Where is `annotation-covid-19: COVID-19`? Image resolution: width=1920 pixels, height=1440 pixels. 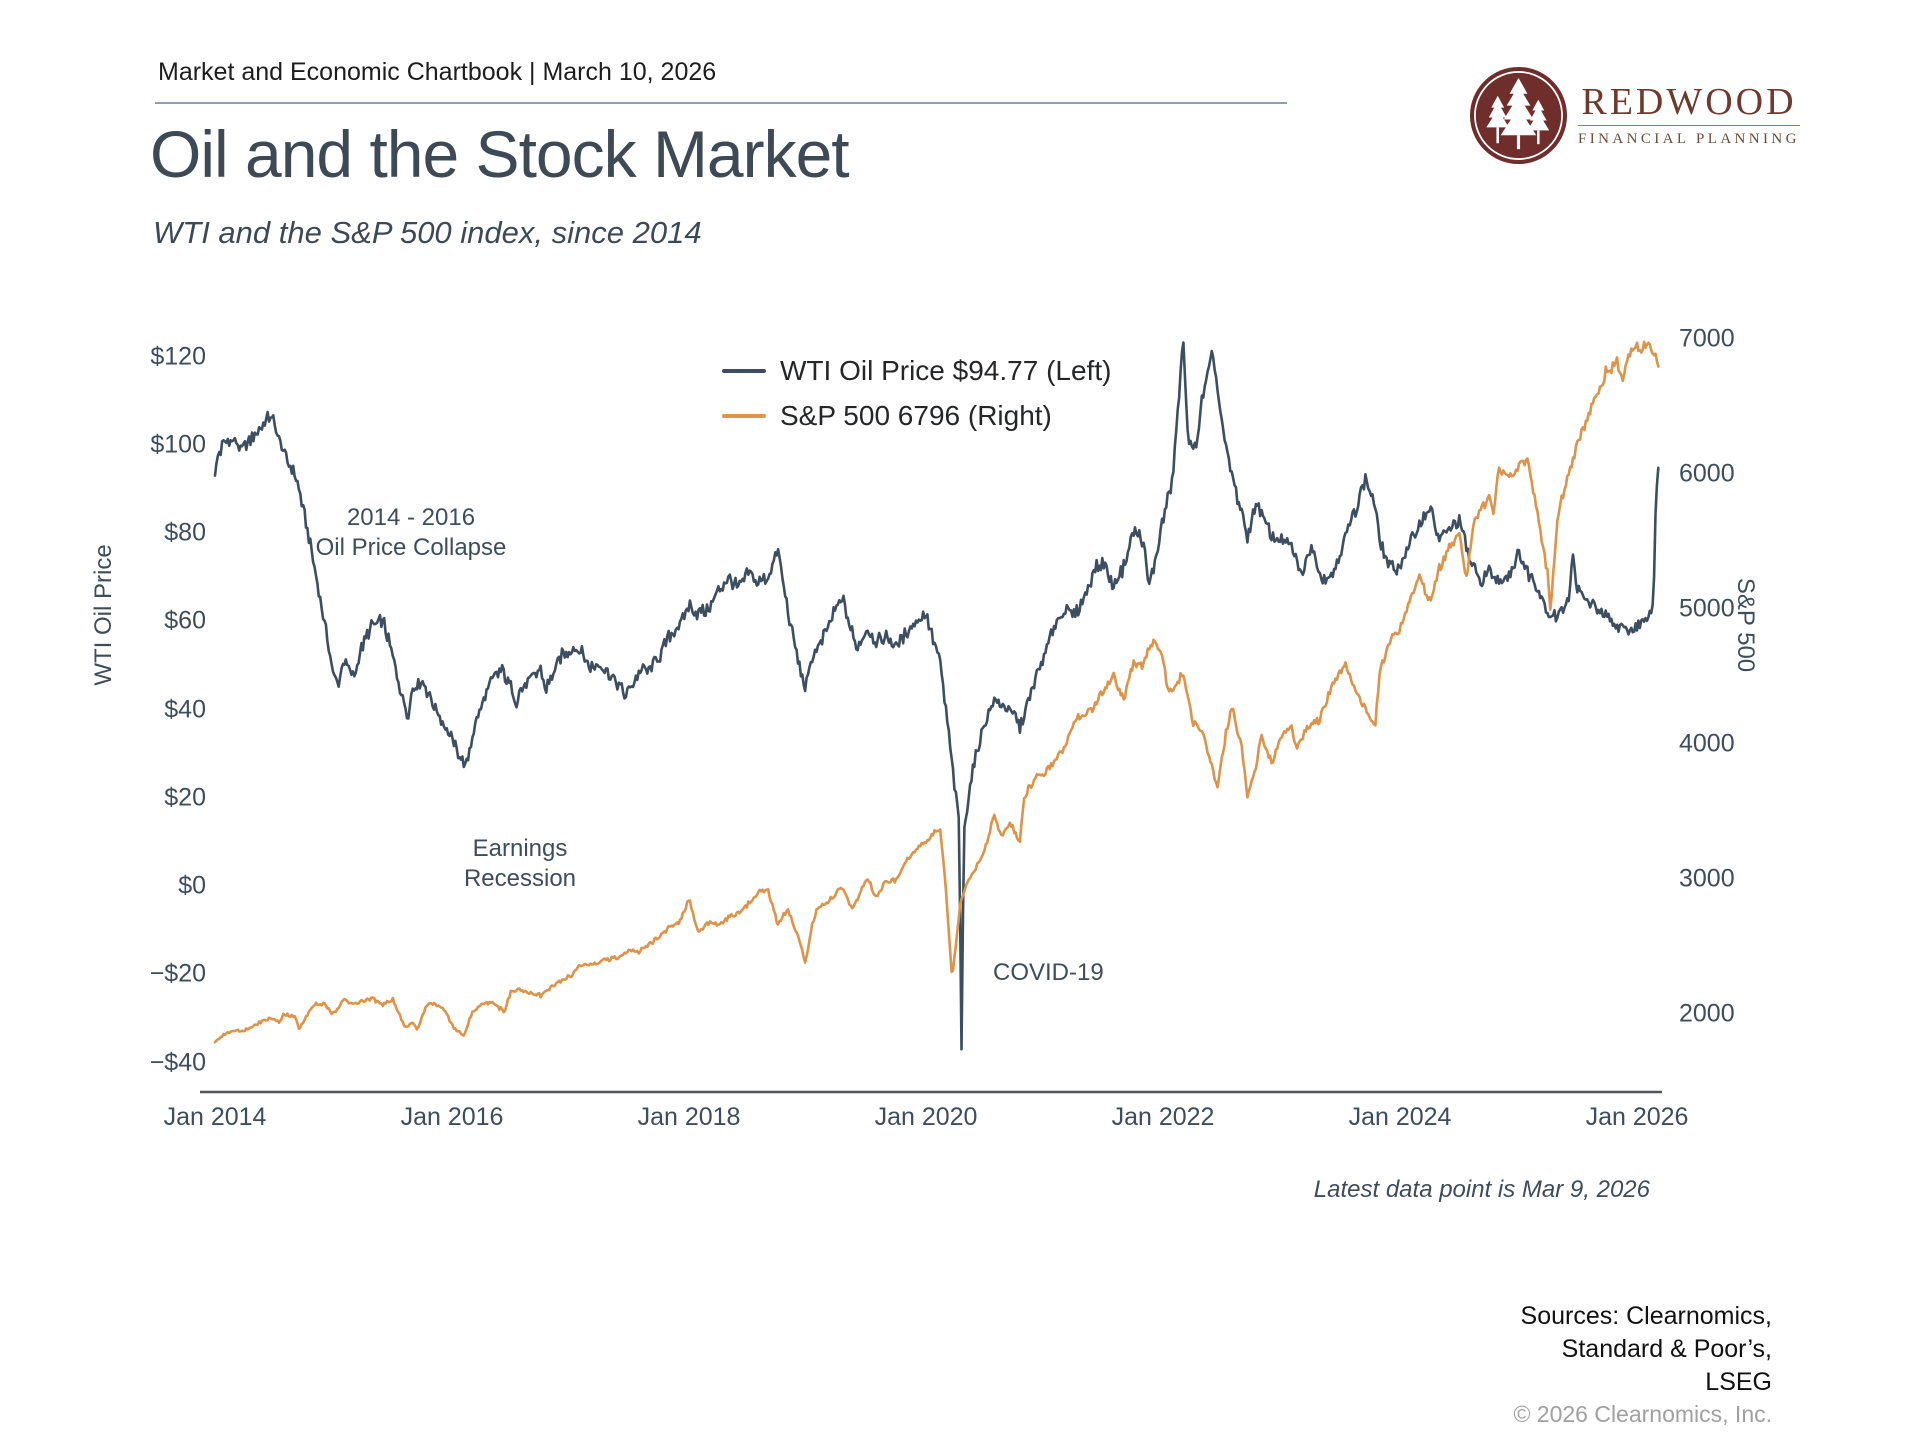 annotation-covid-19: COVID-19 is located at coordinates (1048, 972).